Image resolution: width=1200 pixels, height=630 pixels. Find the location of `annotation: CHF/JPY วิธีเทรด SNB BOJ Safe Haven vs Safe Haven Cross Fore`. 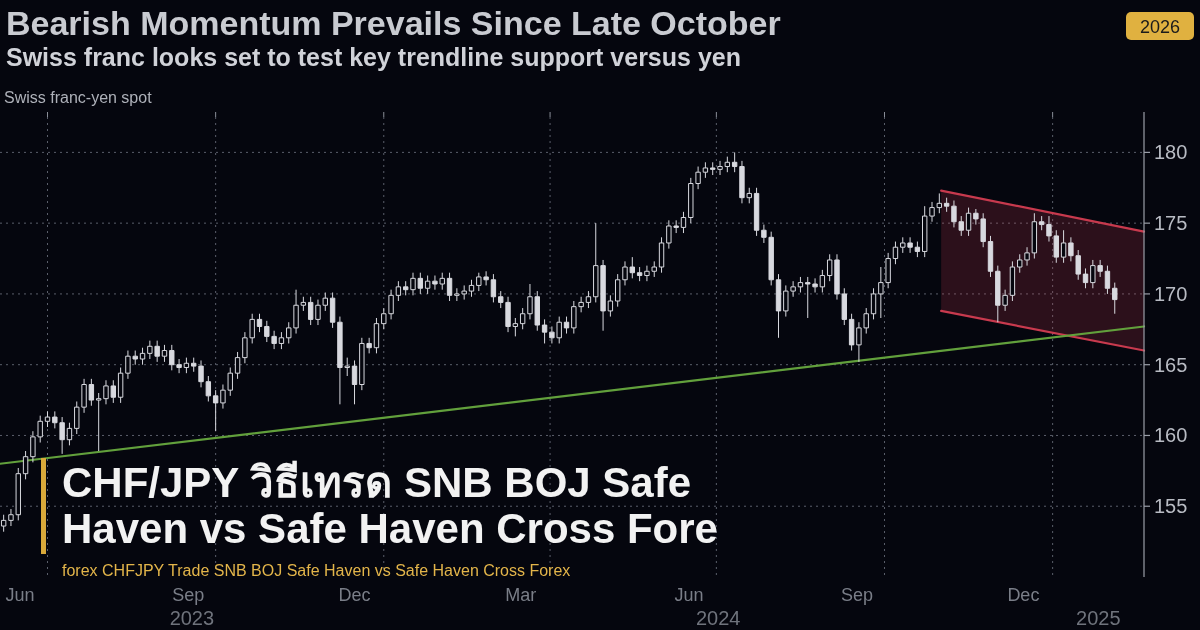

annotation: CHF/JPY วิธีเทรด SNB BOJ Safe Haven vs Safe Haven Cross Fore is located at coordinates (431, 506).